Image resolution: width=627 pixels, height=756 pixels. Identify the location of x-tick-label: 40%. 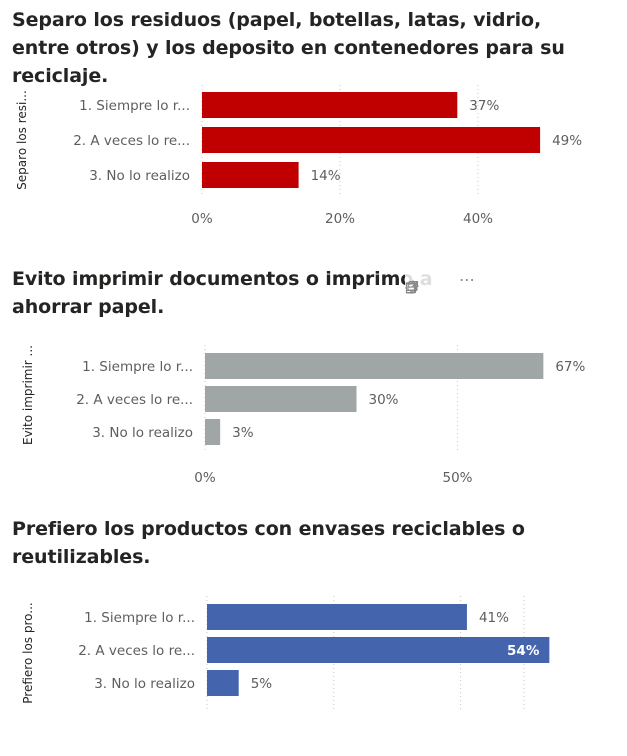
(478, 219).